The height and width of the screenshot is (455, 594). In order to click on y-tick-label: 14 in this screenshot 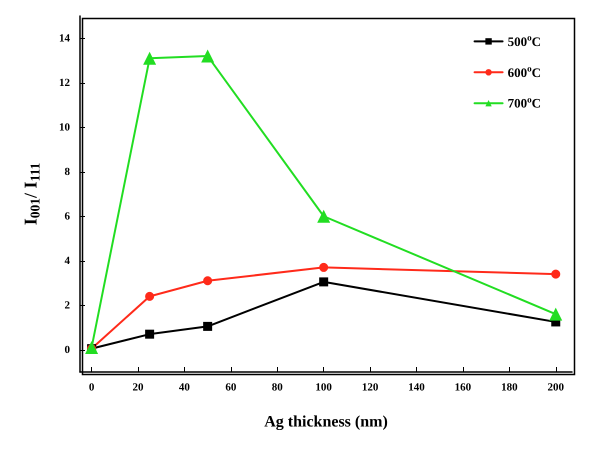, I will do `click(64, 38)`.